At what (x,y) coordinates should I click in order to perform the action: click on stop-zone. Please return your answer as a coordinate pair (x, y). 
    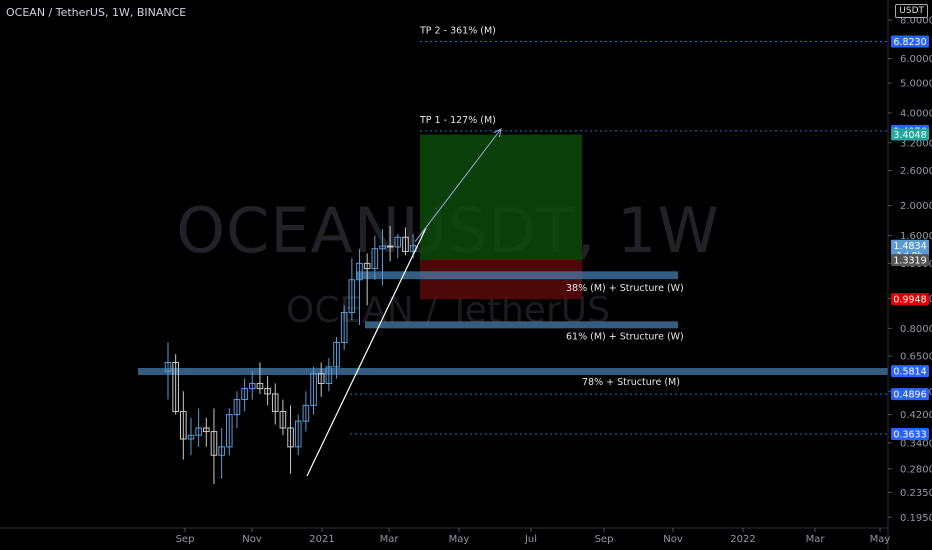
    Looking at the image, I should click on (501, 280).